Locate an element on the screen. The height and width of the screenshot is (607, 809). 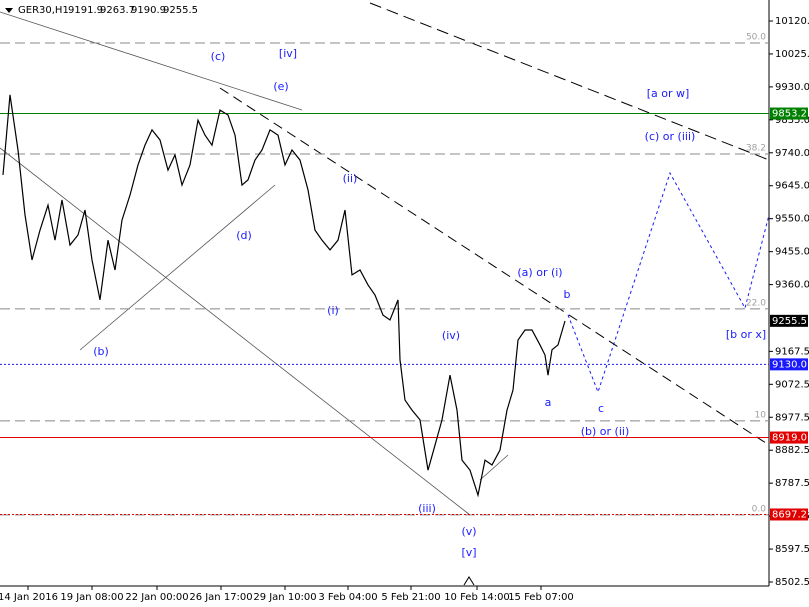
fib-label: 10 is located at coordinates (761, 415).